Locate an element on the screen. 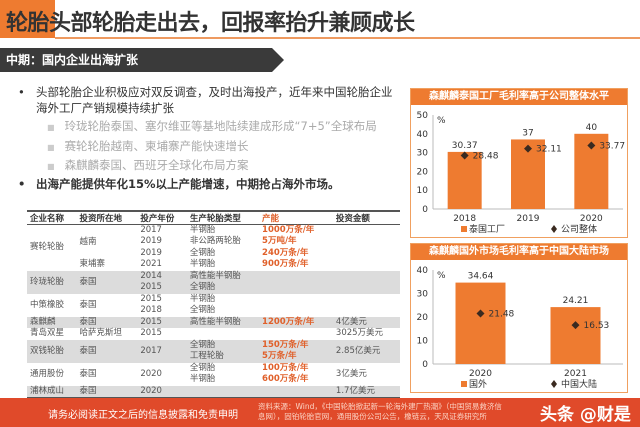  section-banner: 中期：国内企业出海扩张 is located at coordinates (142, 60).